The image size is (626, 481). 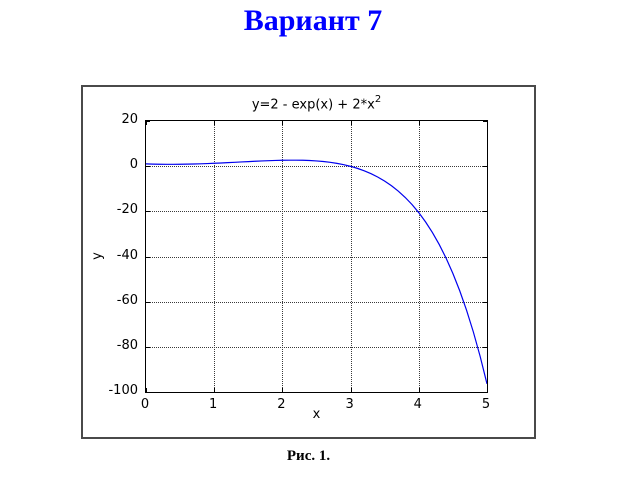 What do you see at coordinates (127, 255) in the screenshot?
I see `y-tick-label: -40` at bounding box center [127, 255].